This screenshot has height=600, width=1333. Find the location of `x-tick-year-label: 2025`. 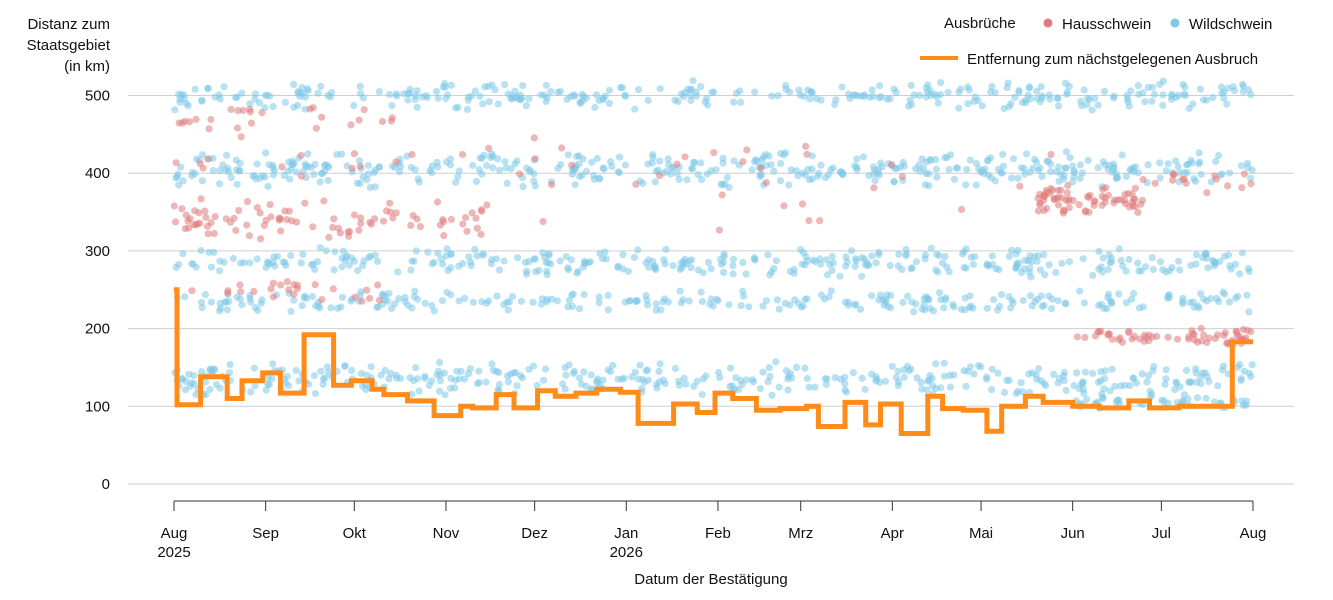

x-tick-year-label: 2025 is located at coordinates (173, 552).